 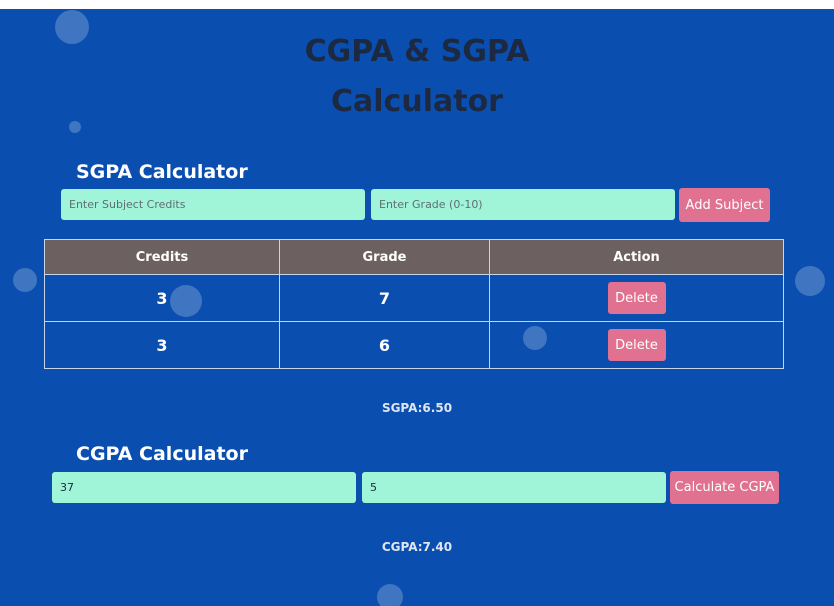 I want to click on cell-grade: 6, so click(x=384, y=345).